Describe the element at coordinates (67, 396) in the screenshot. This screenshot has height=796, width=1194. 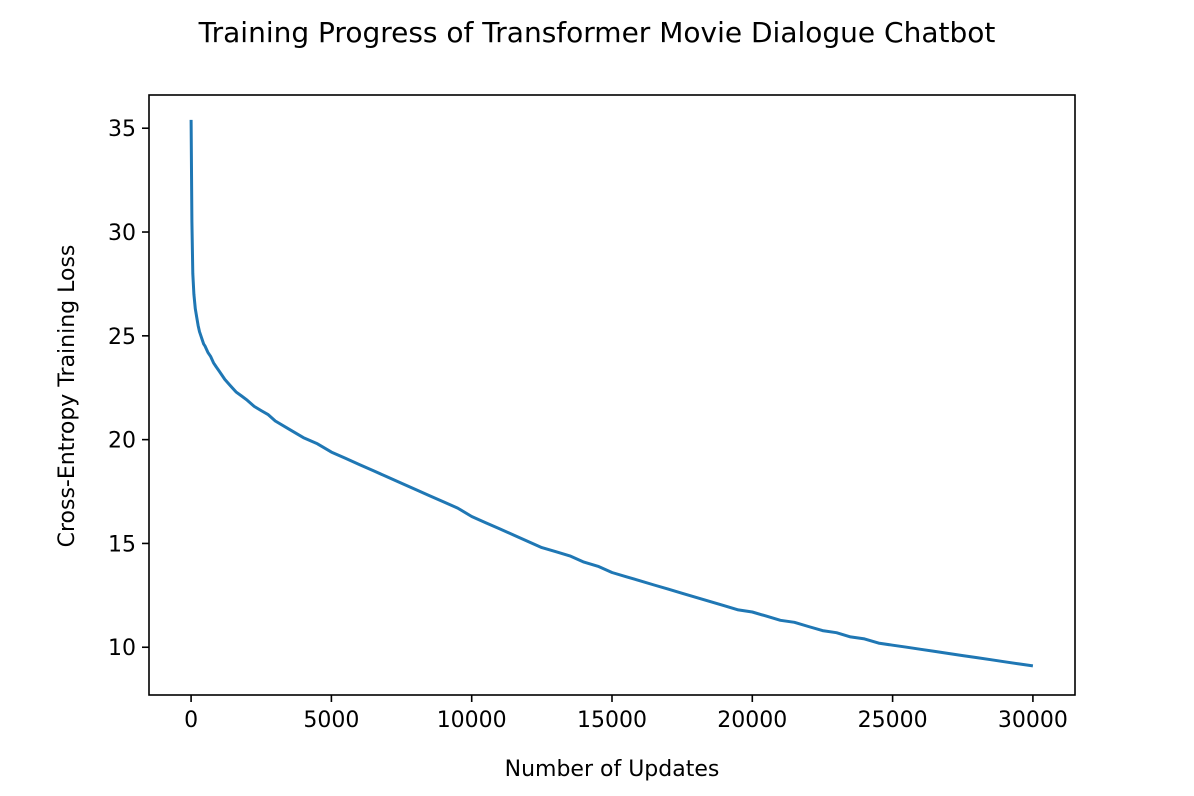
I see `y-axis-label: Cross-Entropy Training Loss` at that location.